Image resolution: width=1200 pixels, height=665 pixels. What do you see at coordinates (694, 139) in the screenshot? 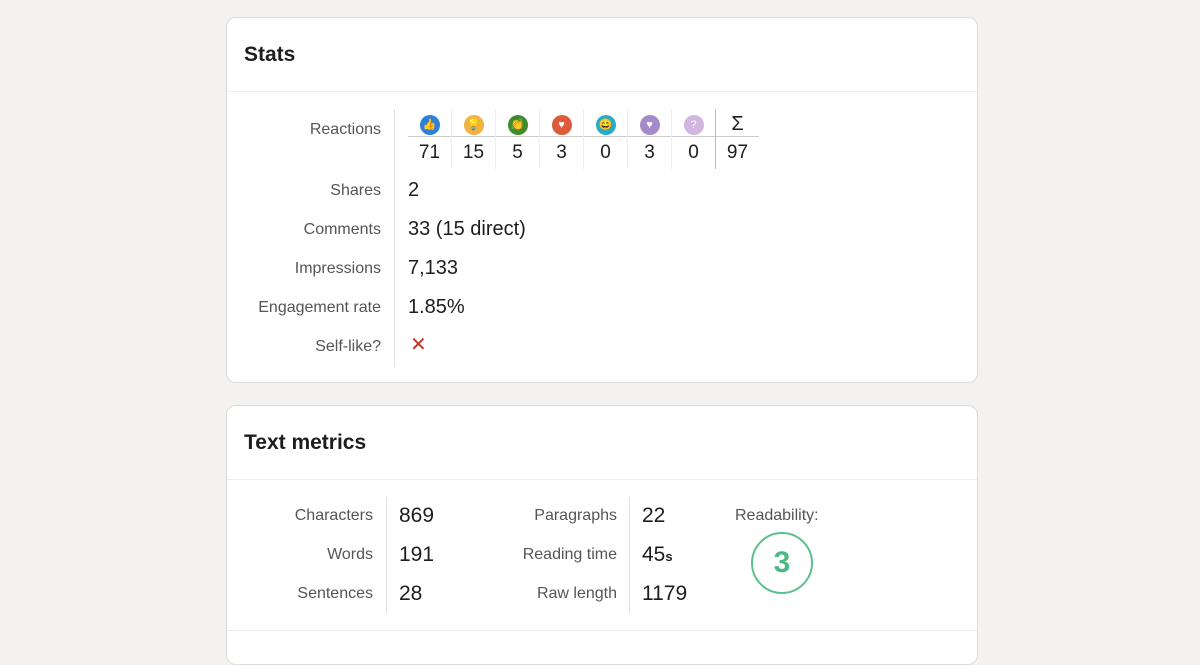
I see `reaction-column: ? 0` at bounding box center [694, 139].